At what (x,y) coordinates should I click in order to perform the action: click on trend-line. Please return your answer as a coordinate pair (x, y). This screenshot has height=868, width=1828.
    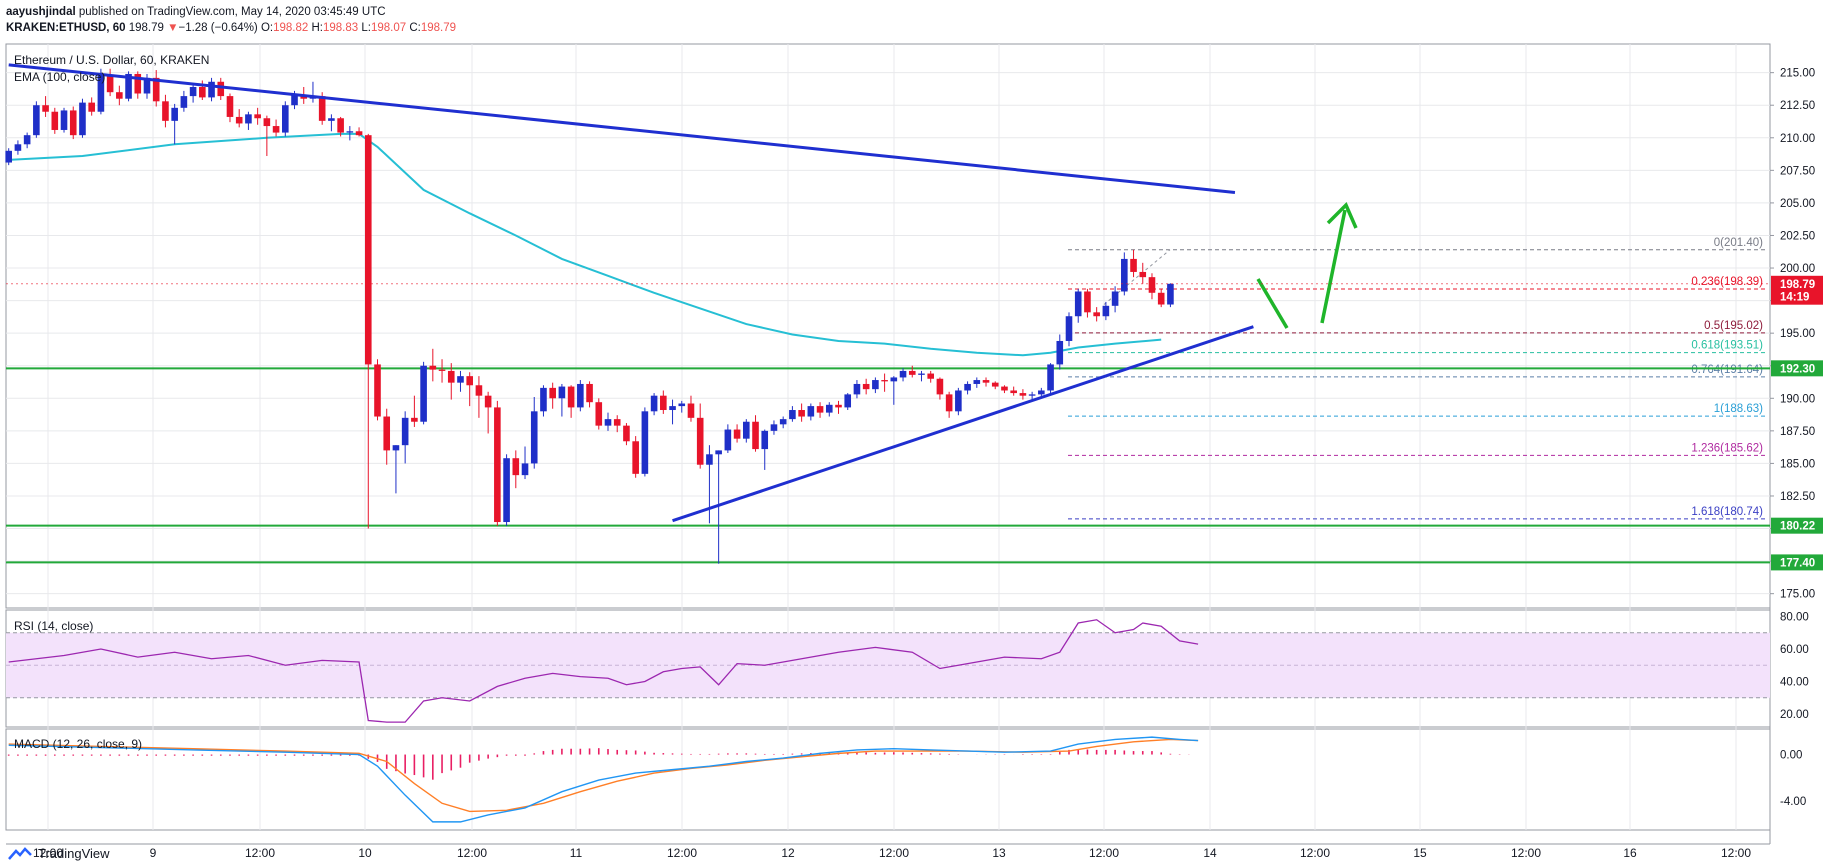
    Looking at the image, I should click on (963, 424).